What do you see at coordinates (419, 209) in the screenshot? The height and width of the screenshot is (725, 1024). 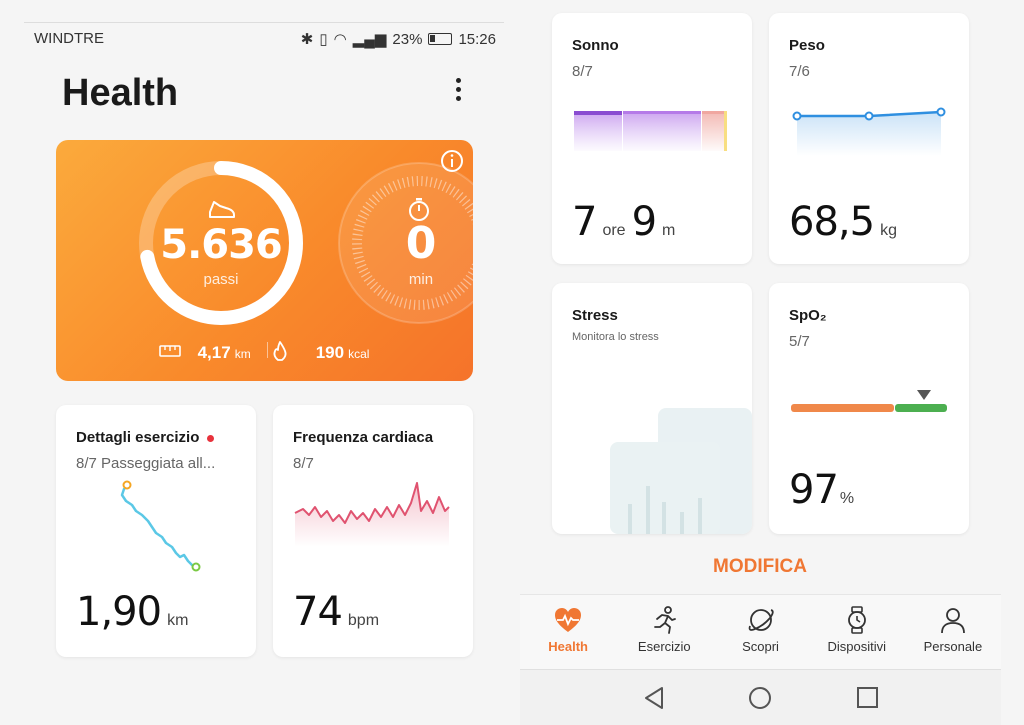 I see `stopwatch-icon` at bounding box center [419, 209].